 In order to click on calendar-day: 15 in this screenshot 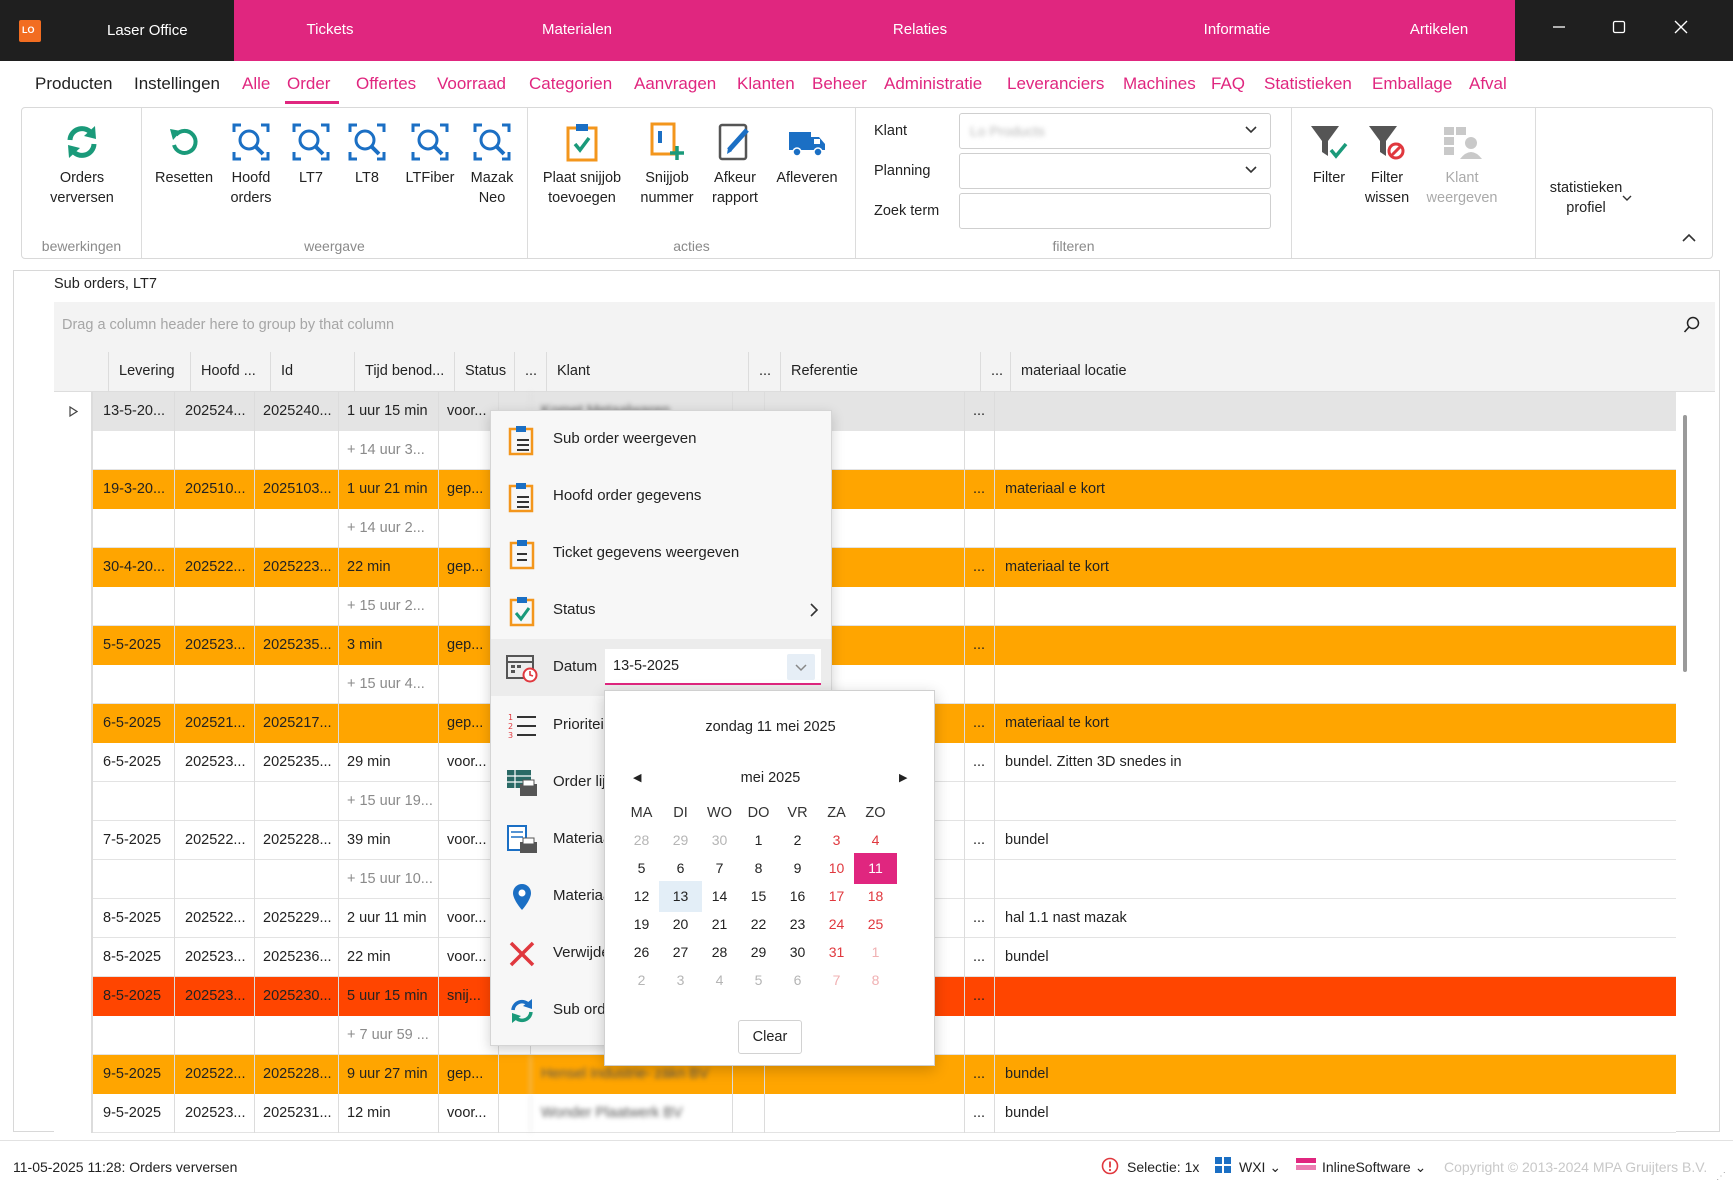, I will do `click(758, 896)`.